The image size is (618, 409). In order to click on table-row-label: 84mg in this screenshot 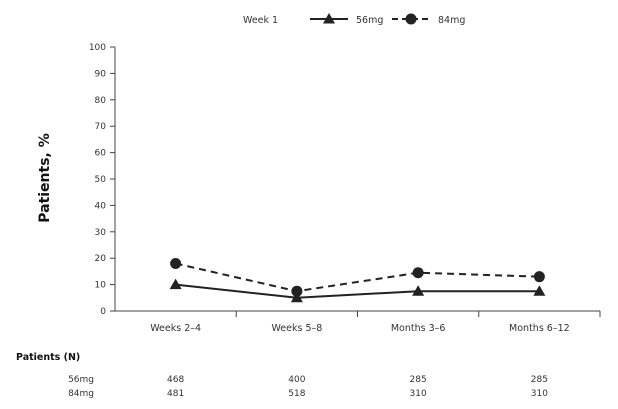, I will do `click(81, 394)`.